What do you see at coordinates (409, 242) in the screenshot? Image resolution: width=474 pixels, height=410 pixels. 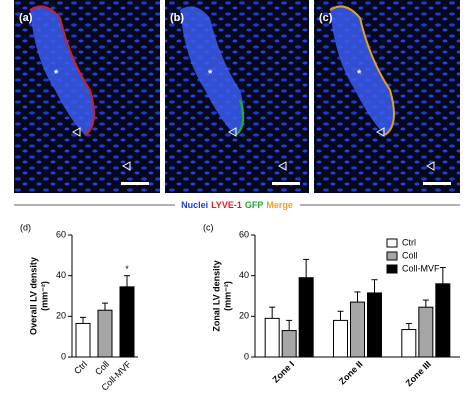 I see `legend-label: Ctrl` at bounding box center [409, 242].